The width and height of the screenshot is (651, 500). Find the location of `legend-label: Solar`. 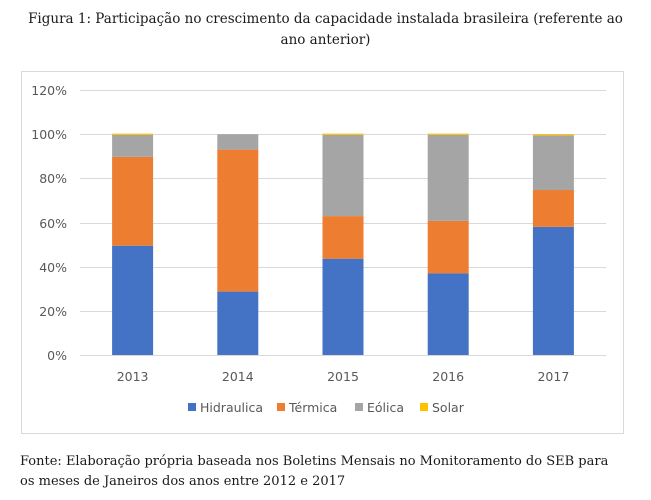

legend-label: Solar is located at coordinates (448, 407).